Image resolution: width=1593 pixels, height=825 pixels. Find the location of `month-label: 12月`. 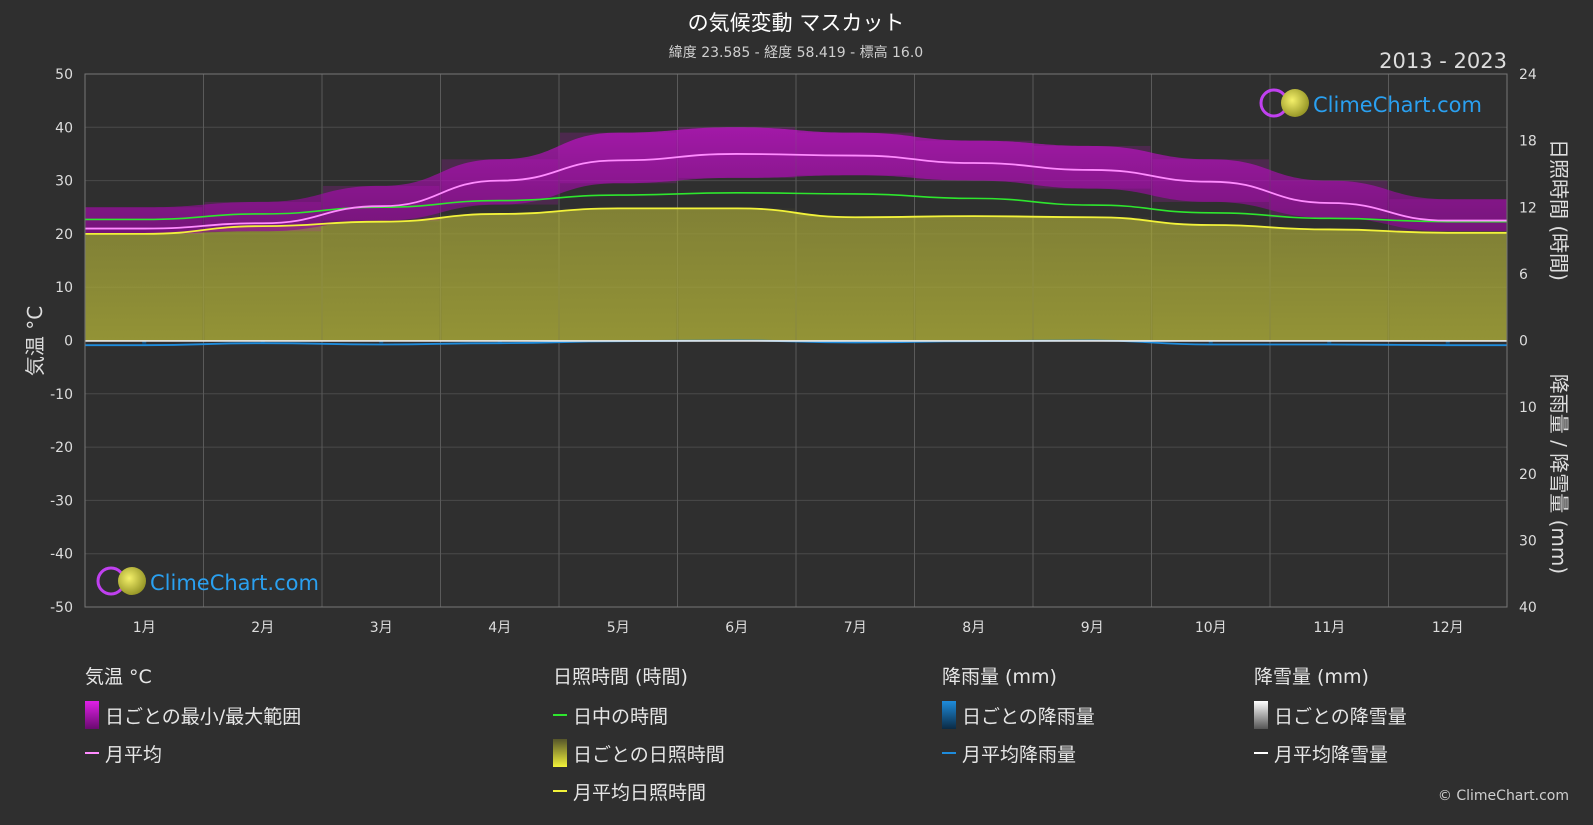

month-label: 12月 is located at coordinates (1448, 628).